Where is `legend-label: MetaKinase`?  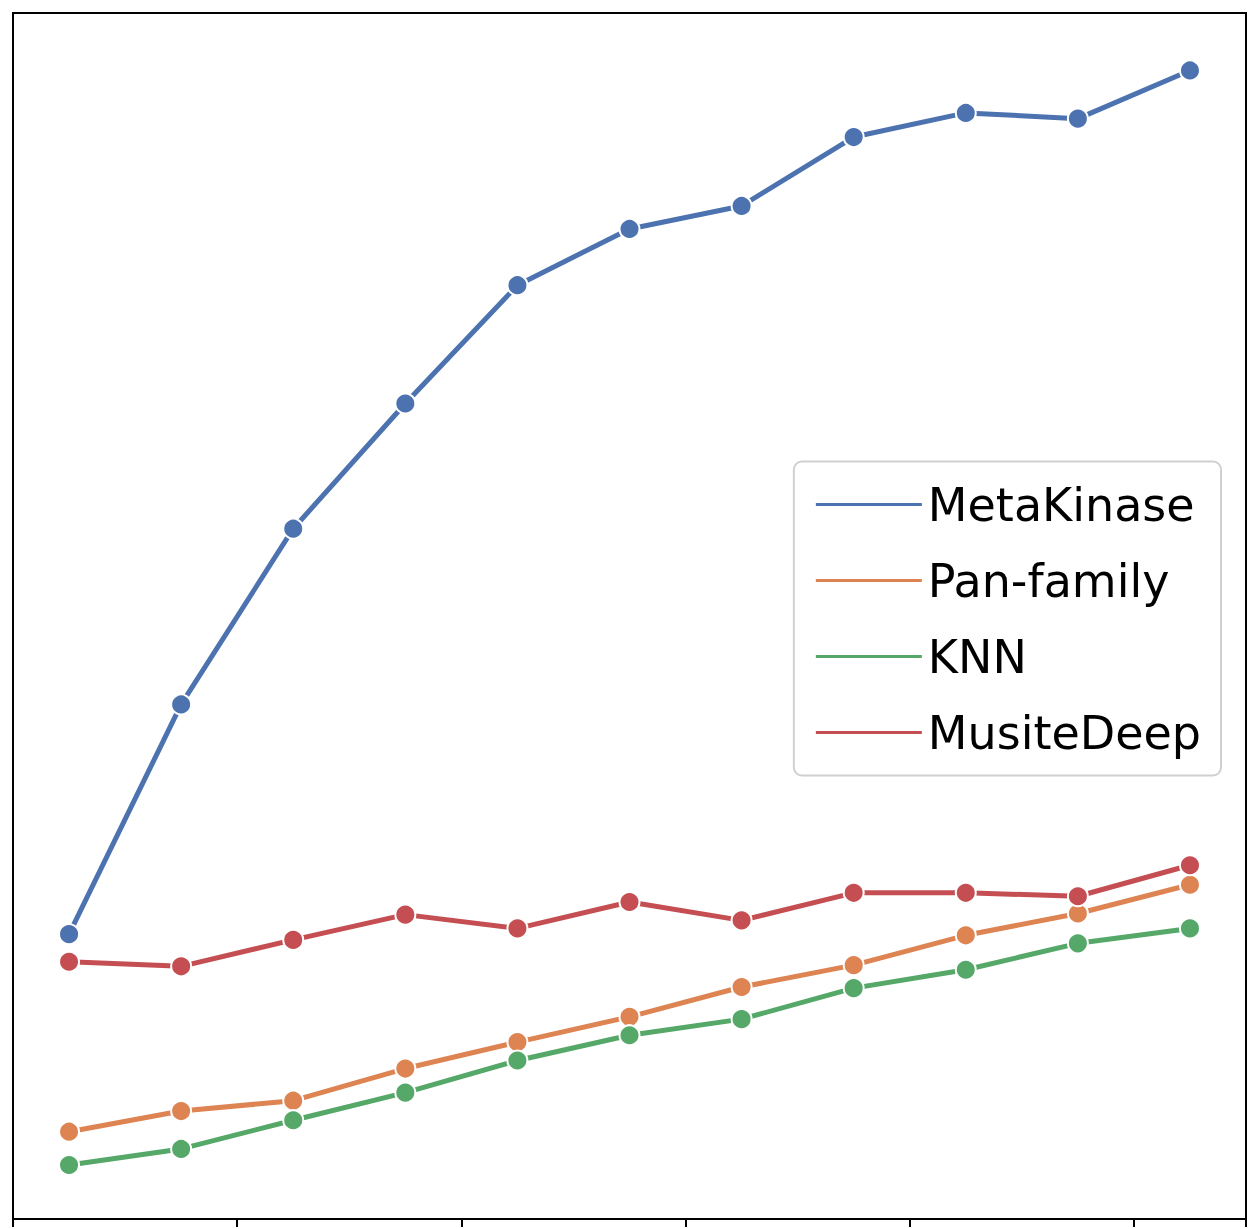
legend-label: MetaKinase is located at coordinates (1061, 504).